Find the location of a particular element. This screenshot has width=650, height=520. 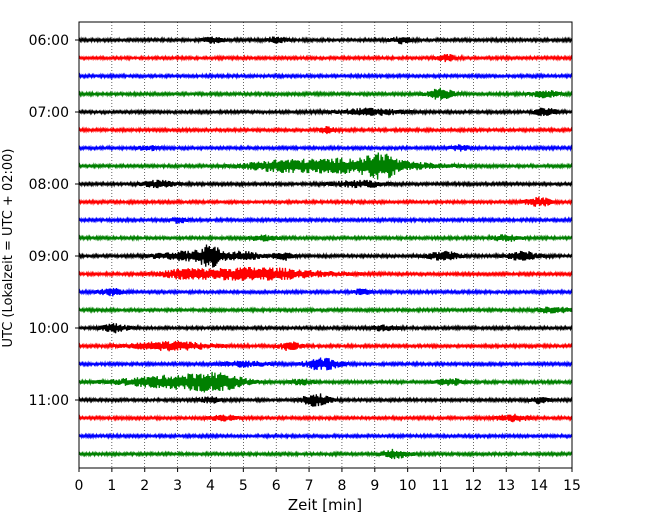

x-tick-label: 14 is located at coordinates (539, 486).